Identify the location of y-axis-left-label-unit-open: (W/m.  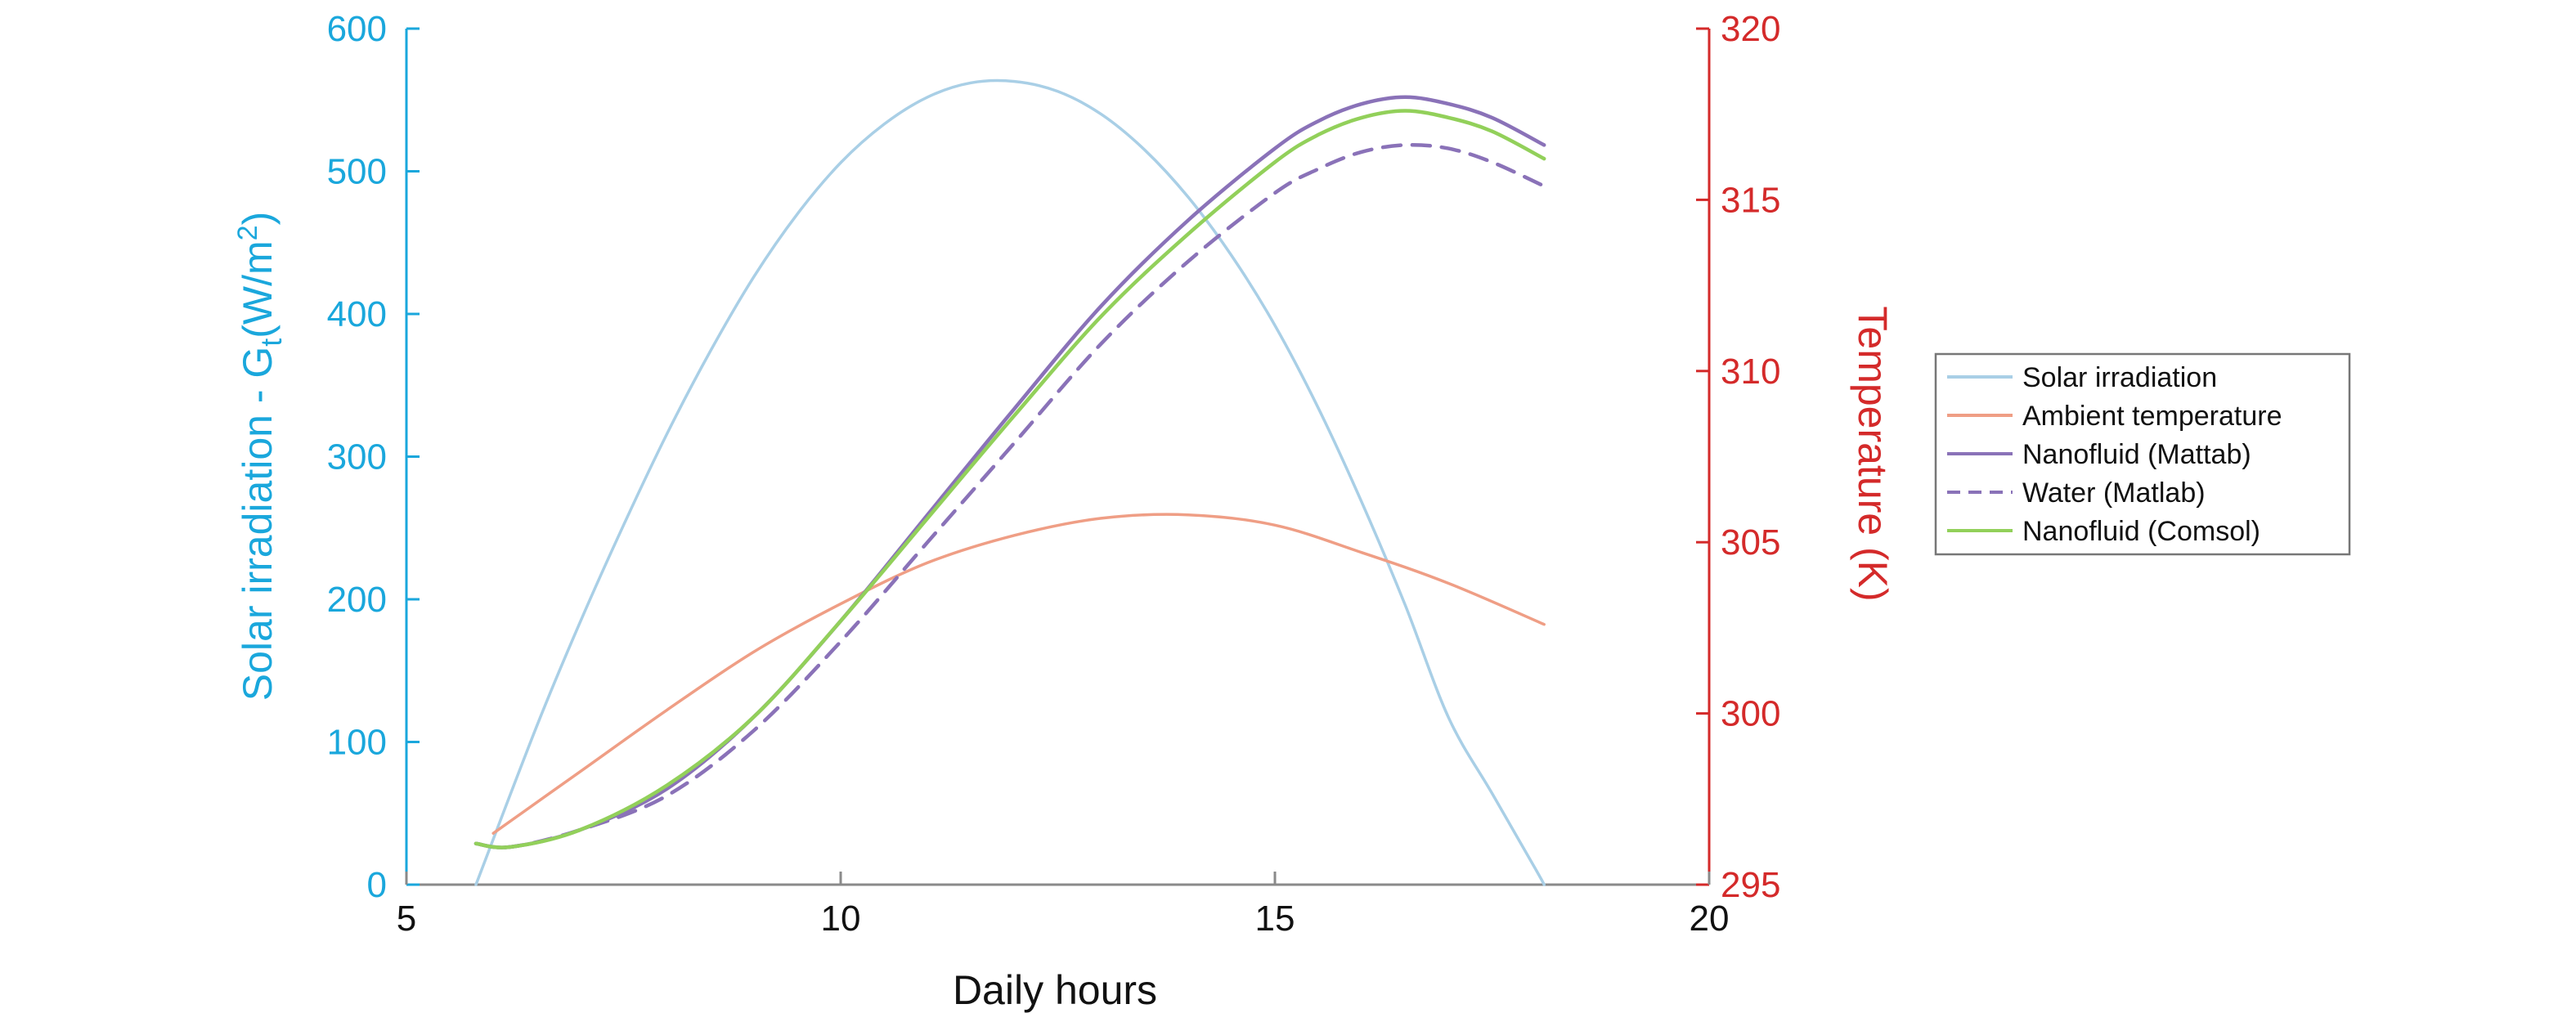
(258, 289).